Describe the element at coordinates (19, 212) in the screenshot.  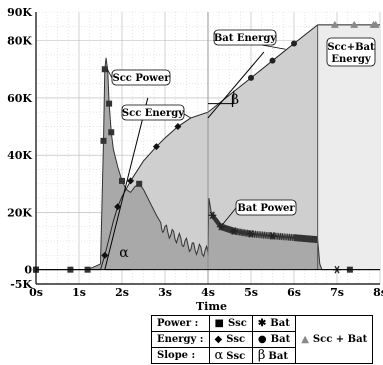
I see `y-tick-label: 20K` at that location.